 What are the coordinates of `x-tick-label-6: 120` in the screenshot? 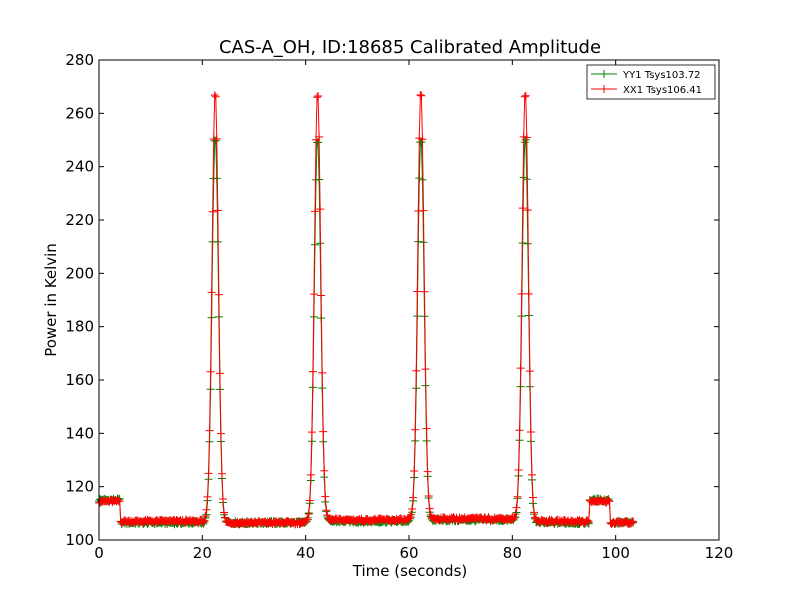 It's located at (719, 553).